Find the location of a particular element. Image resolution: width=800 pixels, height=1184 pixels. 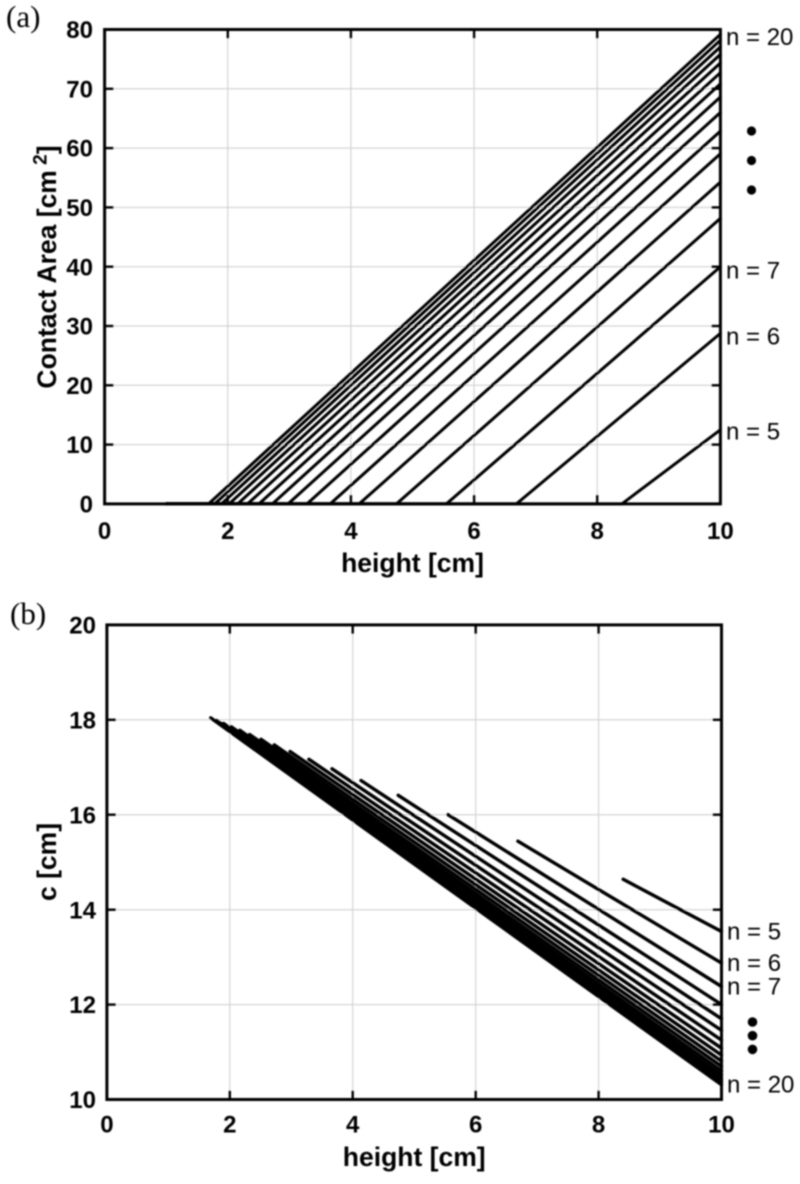

svg-text: 16 is located at coordinates (82, 815).